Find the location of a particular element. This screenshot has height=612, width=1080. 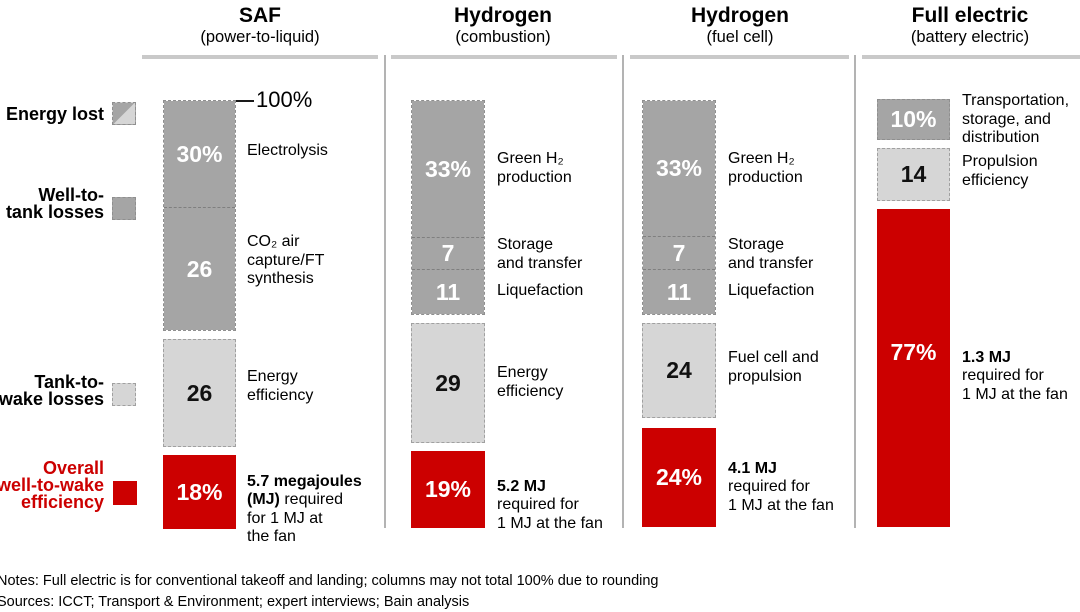

bar-segment-h2fc-liquefaction: 11 is located at coordinates (679, 291).